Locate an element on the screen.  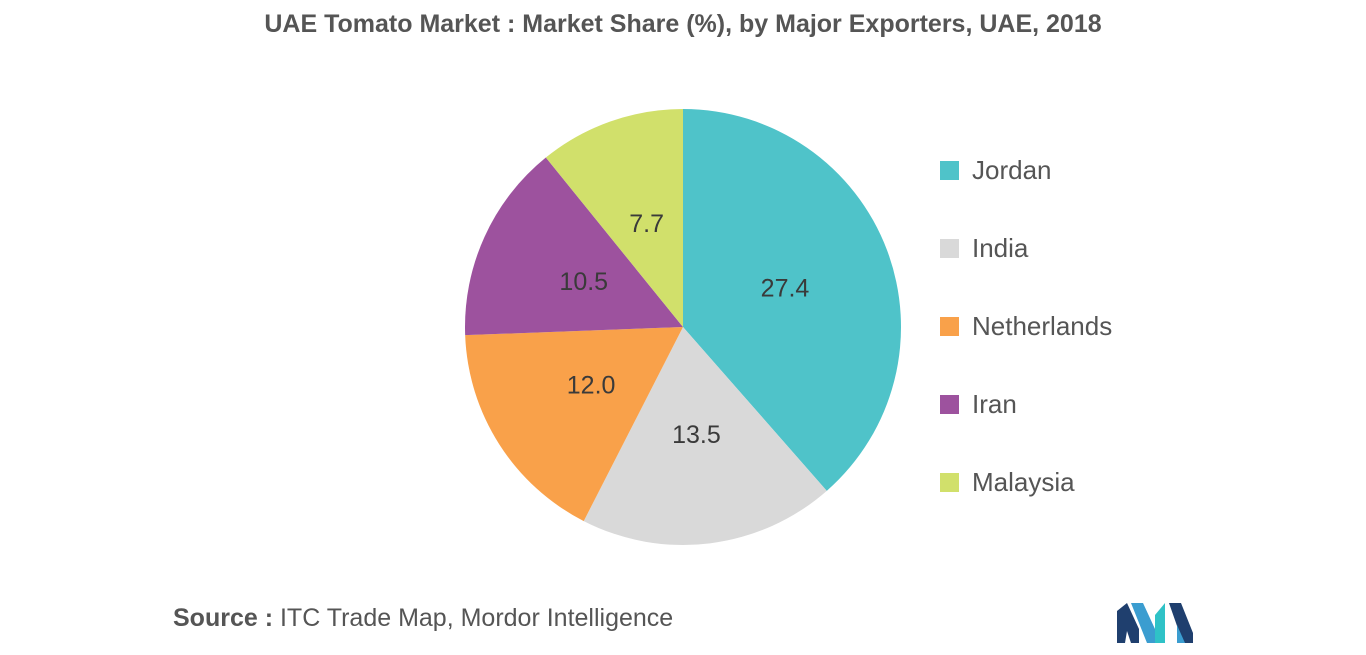
legend-item-malaysia: Malaysia is located at coordinates (1007, 482).